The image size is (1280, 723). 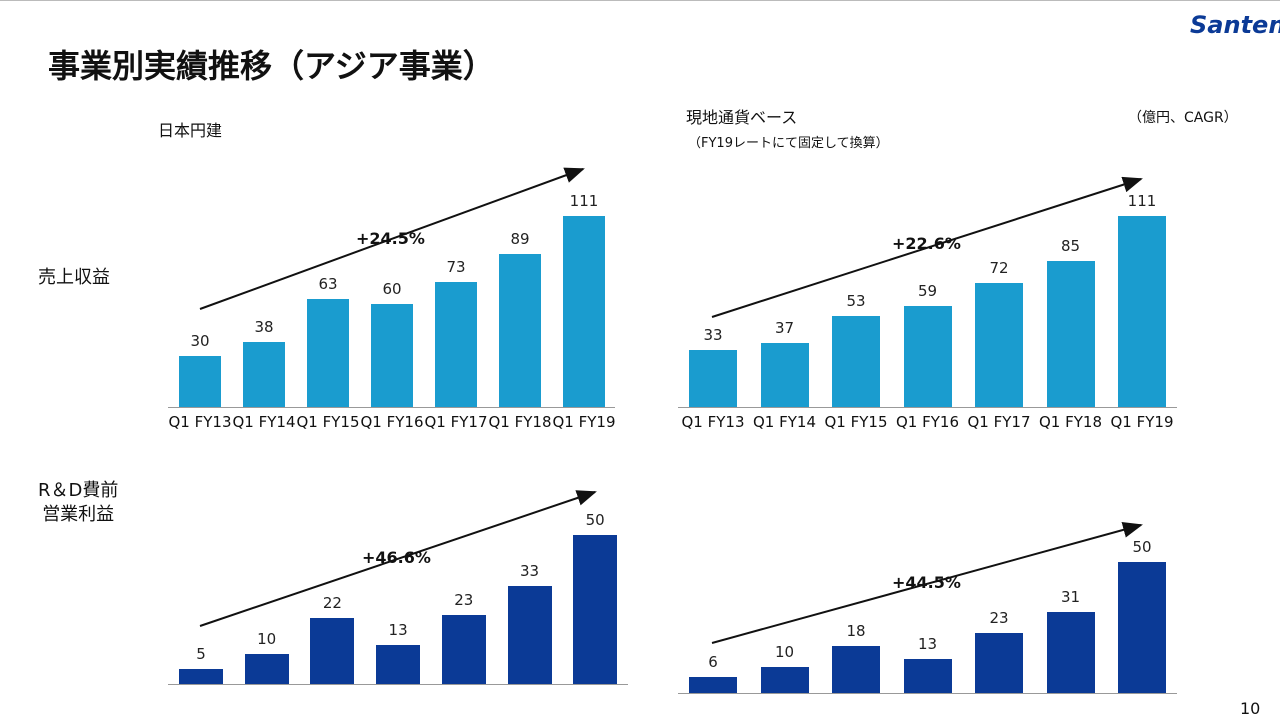 What do you see at coordinates (856, 630) in the screenshot?
I see `value-label: 18` at bounding box center [856, 630].